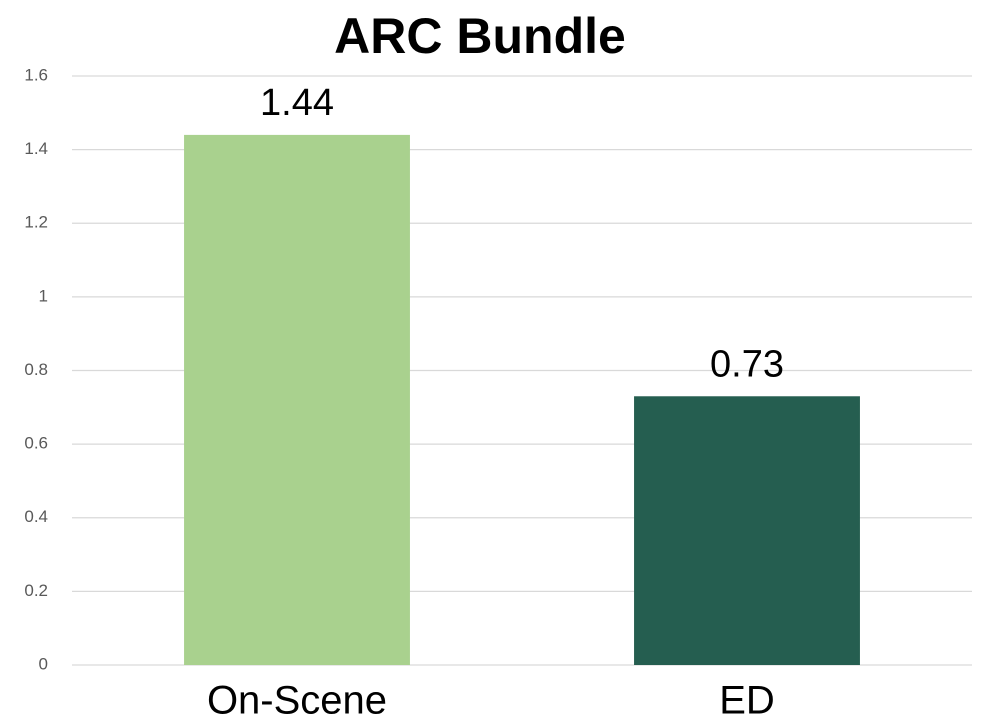 This screenshot has width=987, height=728. I want to click on y-tick-label: 1.6, so click(36, 74).